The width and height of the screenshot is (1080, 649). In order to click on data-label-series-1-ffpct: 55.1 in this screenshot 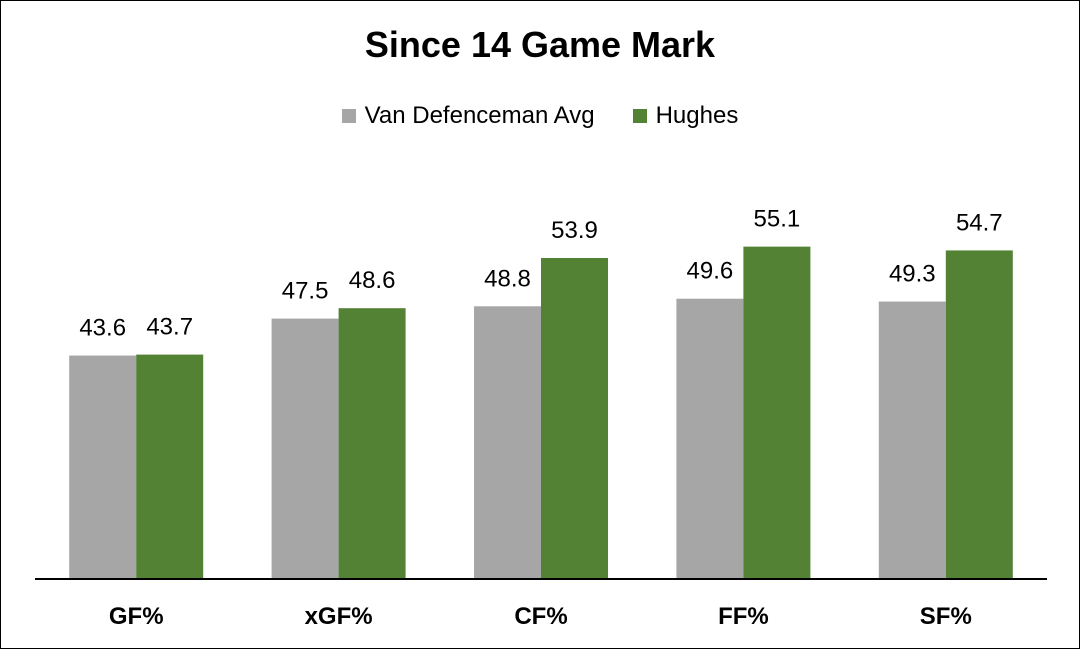, I will do `click(777, 219)`.